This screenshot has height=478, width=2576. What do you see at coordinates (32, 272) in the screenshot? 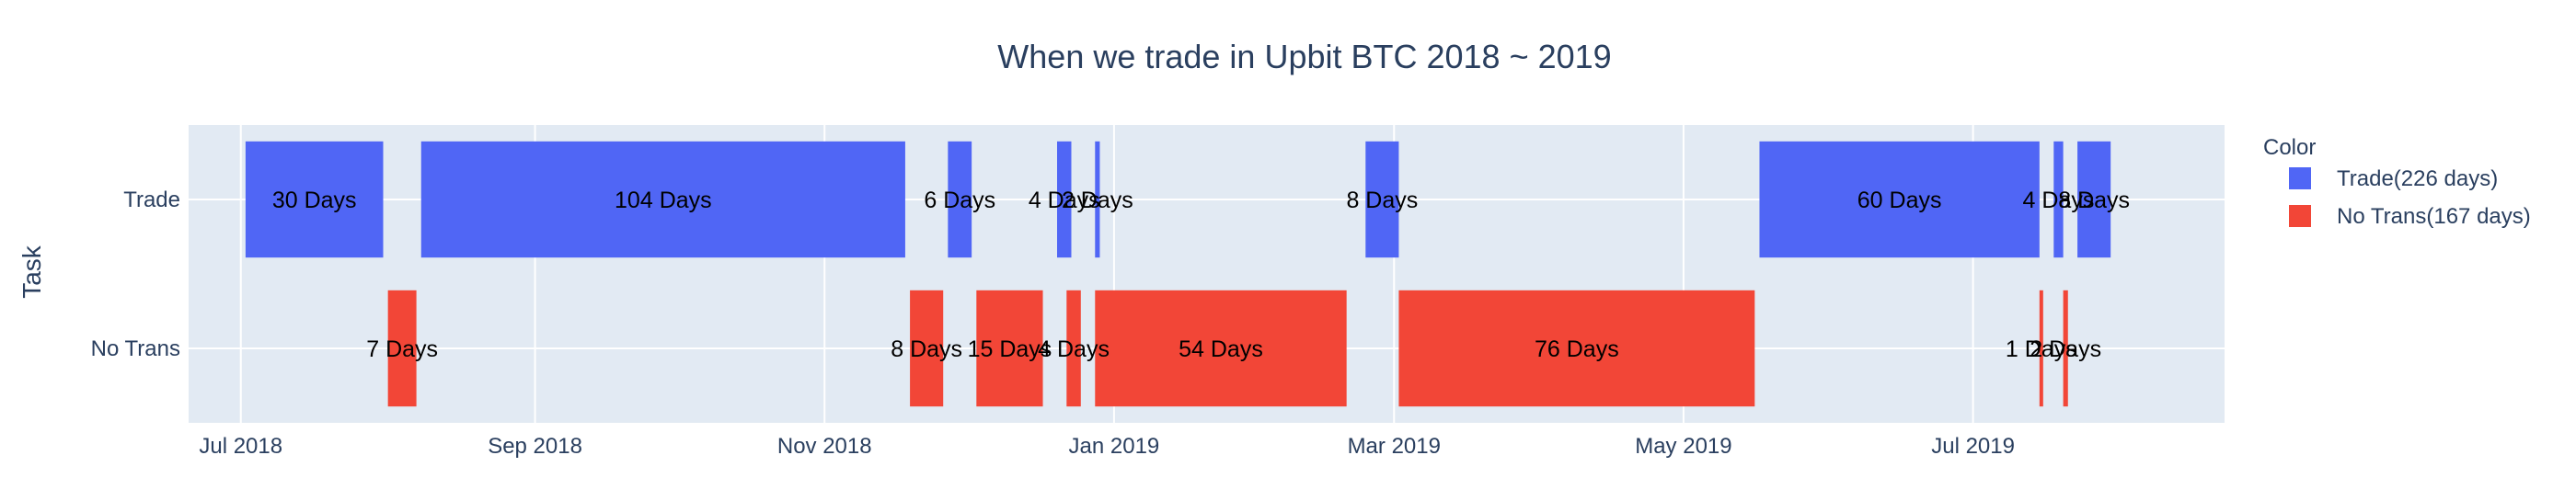
I see `y-axis-title: Task` at bounding box center [32, 272].